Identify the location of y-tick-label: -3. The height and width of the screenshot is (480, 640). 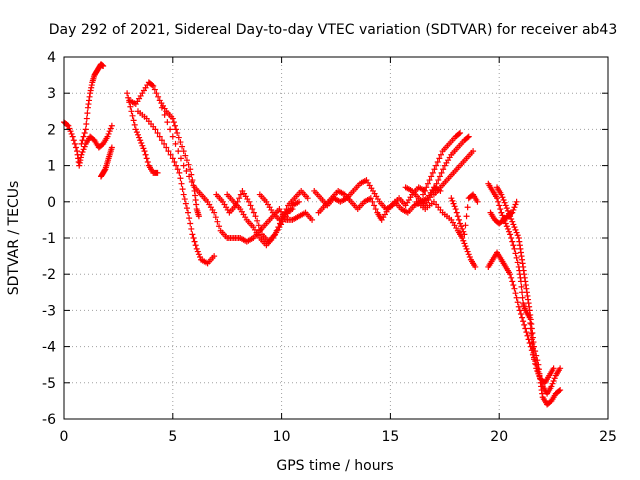
(49, 311).